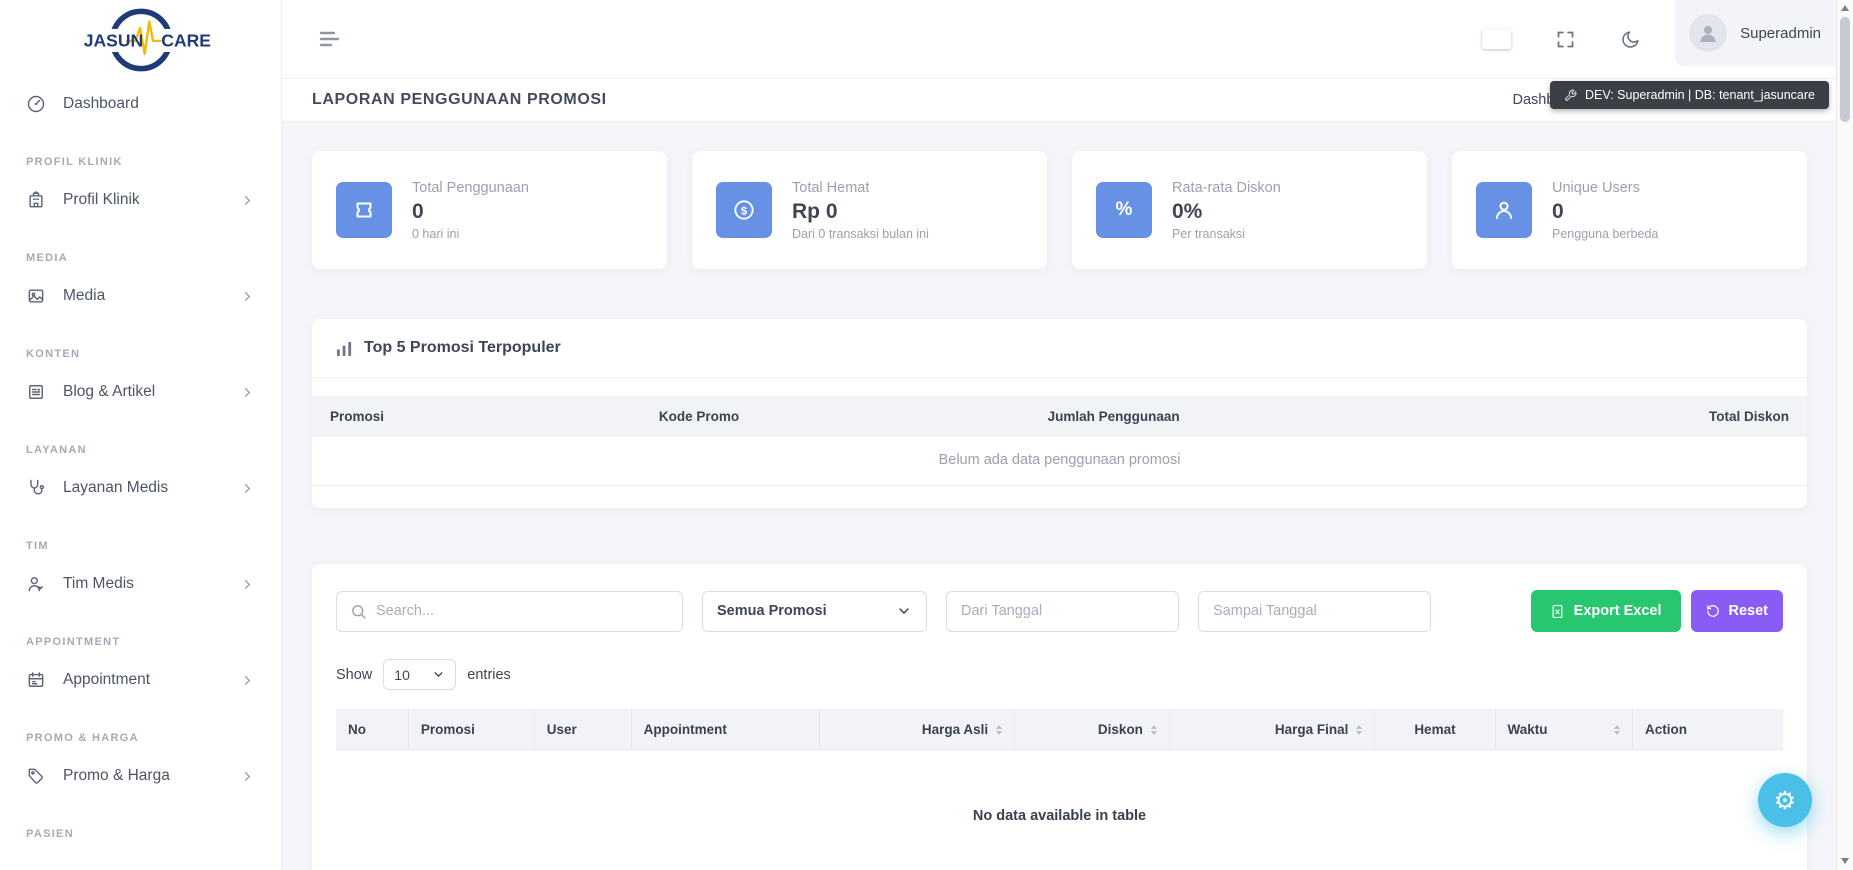 Image resolution: width=1853 pixels, height=870 pixels. Describe the element at coordinates (1845, 861) in the screenshot. I see `scrollbar-down-arrow` at that location.